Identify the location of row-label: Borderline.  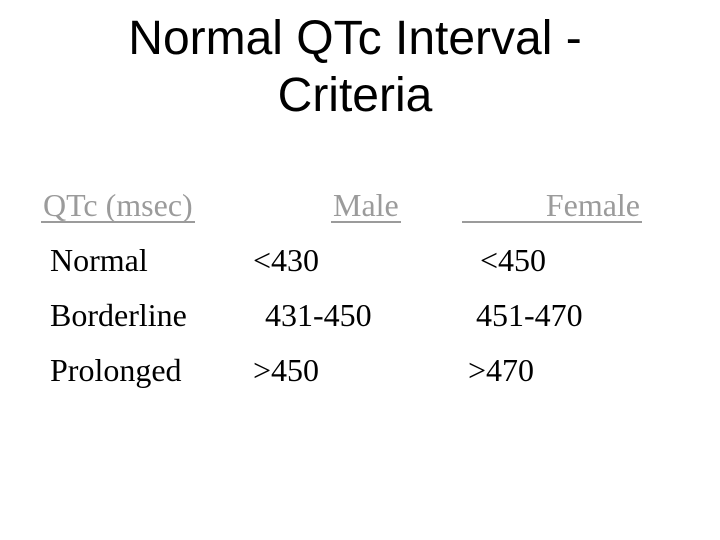
(118, 315).